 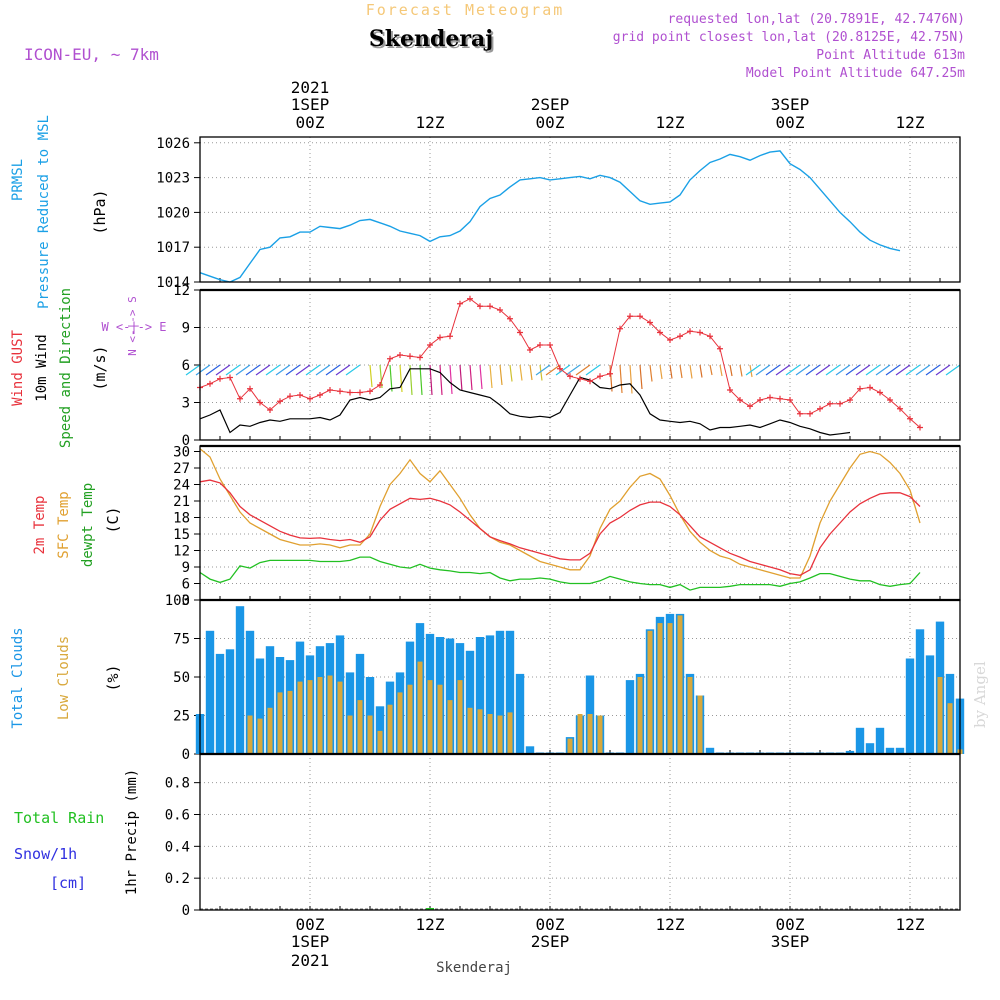 What do you see at coordinates (132, 326) in the screenshot?
I see `compass-ns: N <-|-> S` at bounding box center [132, 326].